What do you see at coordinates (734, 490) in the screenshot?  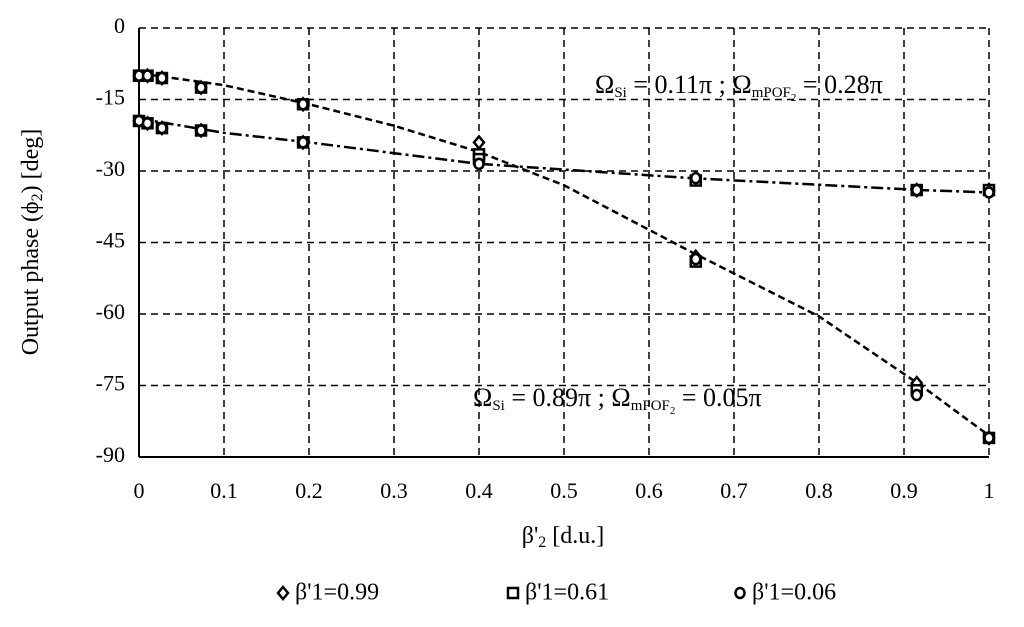 I see `x-tick-label: 0.7` at bounding box center [734, 490].